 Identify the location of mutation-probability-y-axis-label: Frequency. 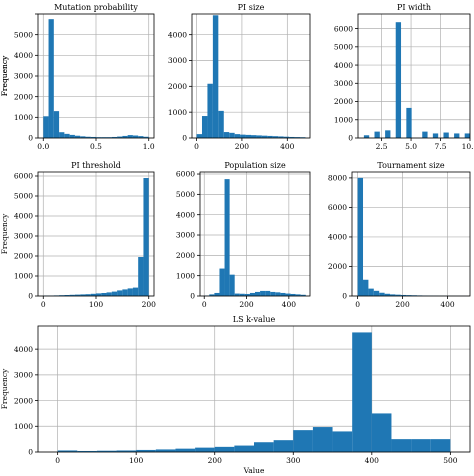
(4, 75).